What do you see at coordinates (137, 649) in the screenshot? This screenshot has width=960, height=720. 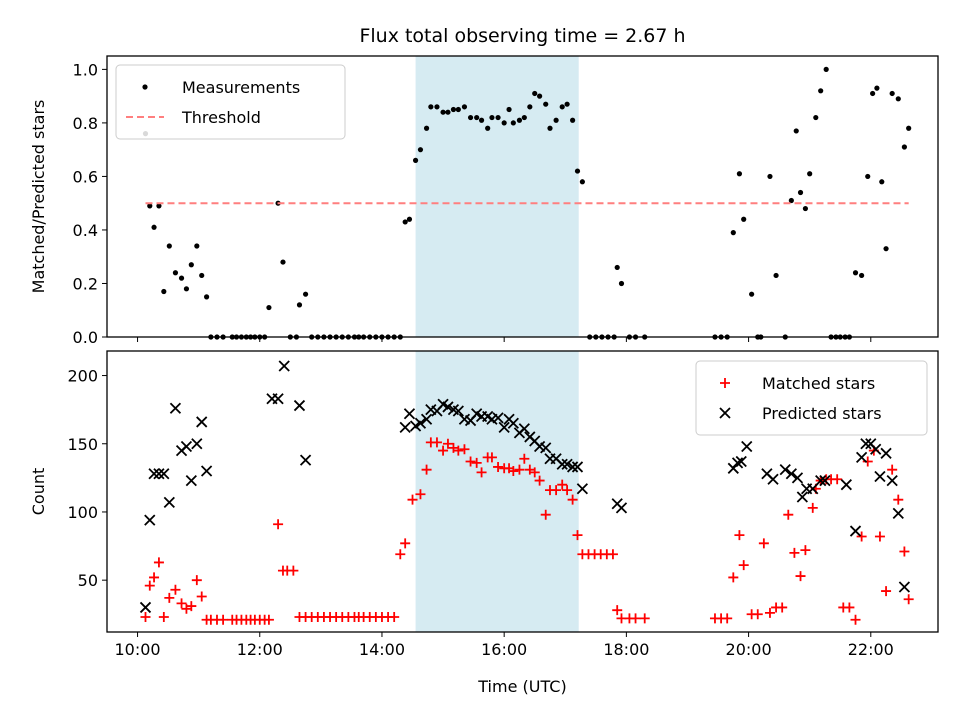 I see `x-tick-label: 10:00` at bounding box center [137, 649].